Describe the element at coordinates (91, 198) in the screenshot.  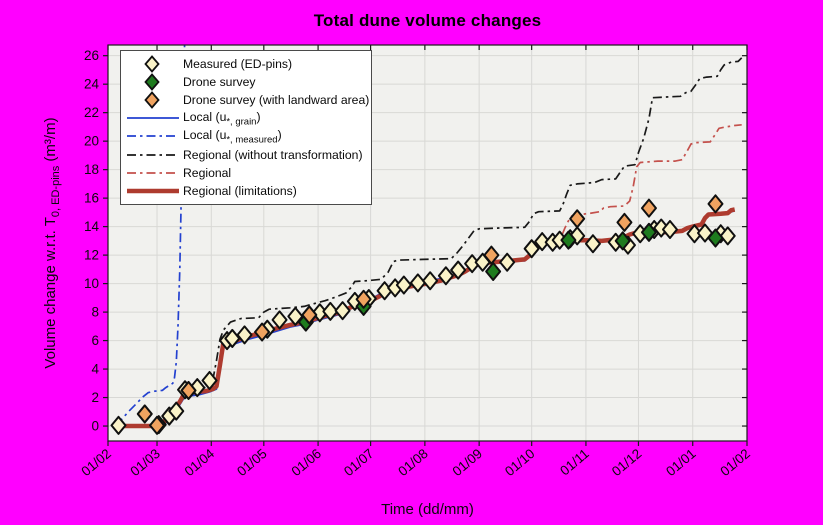
I see `svg-text: 16` at that location.